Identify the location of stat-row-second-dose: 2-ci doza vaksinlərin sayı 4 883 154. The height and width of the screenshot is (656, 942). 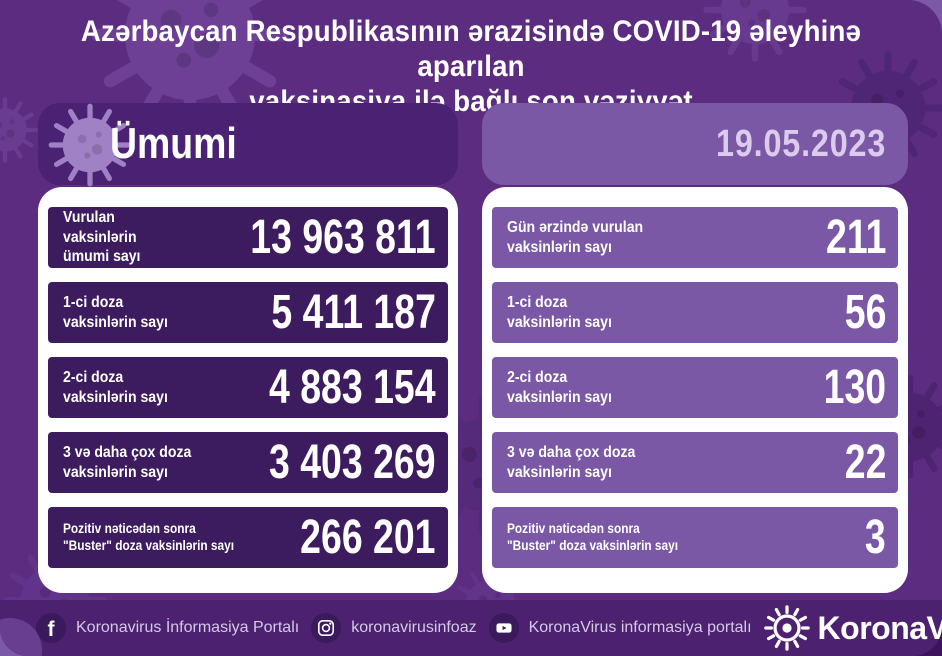
(248, 387).